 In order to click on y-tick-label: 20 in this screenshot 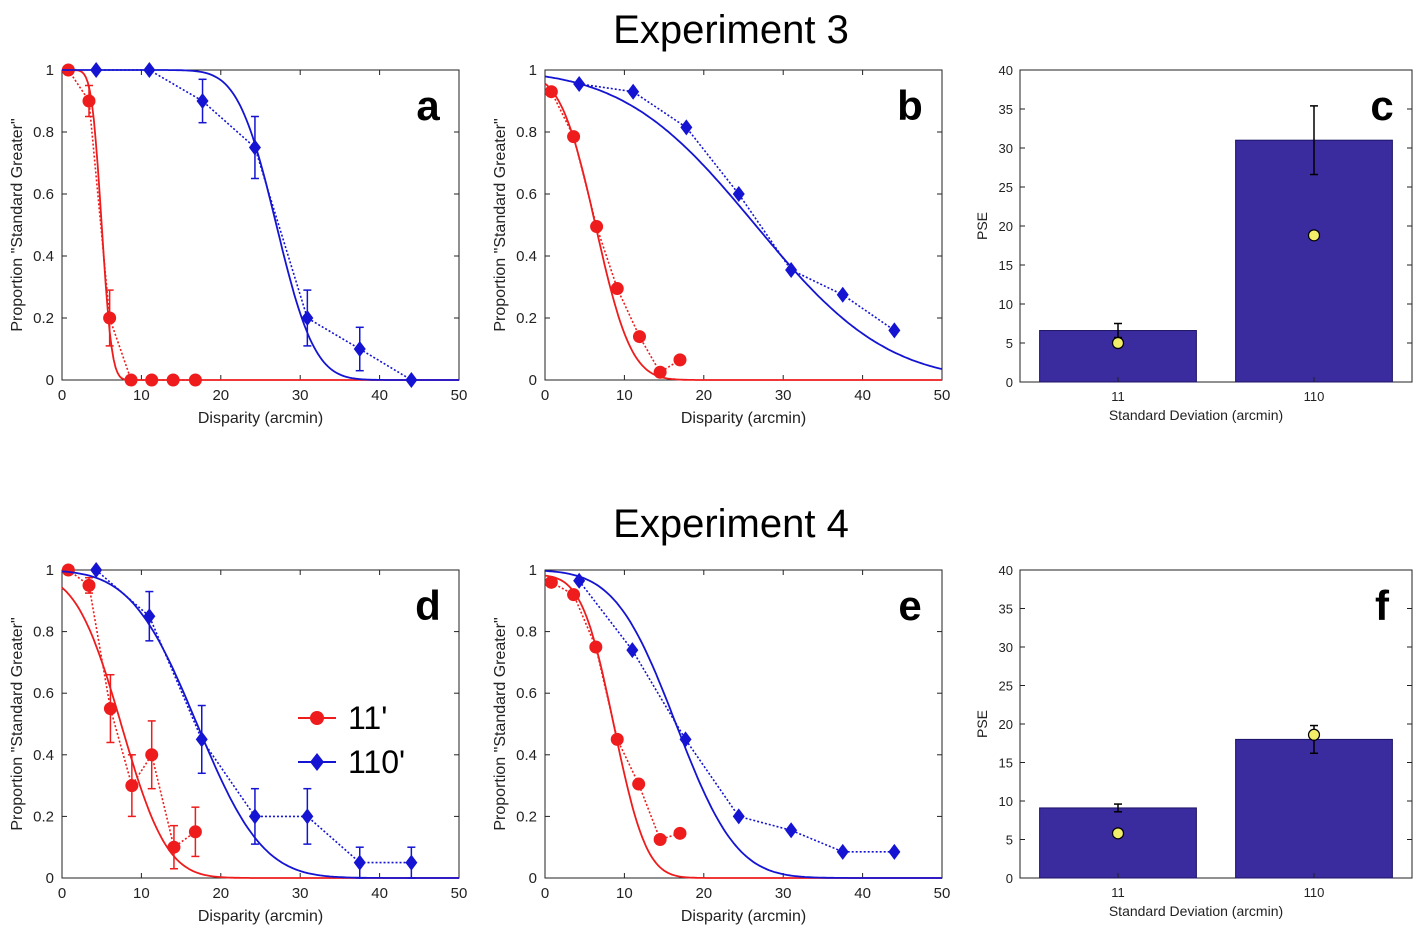, I will do `click(1006, 724)`.